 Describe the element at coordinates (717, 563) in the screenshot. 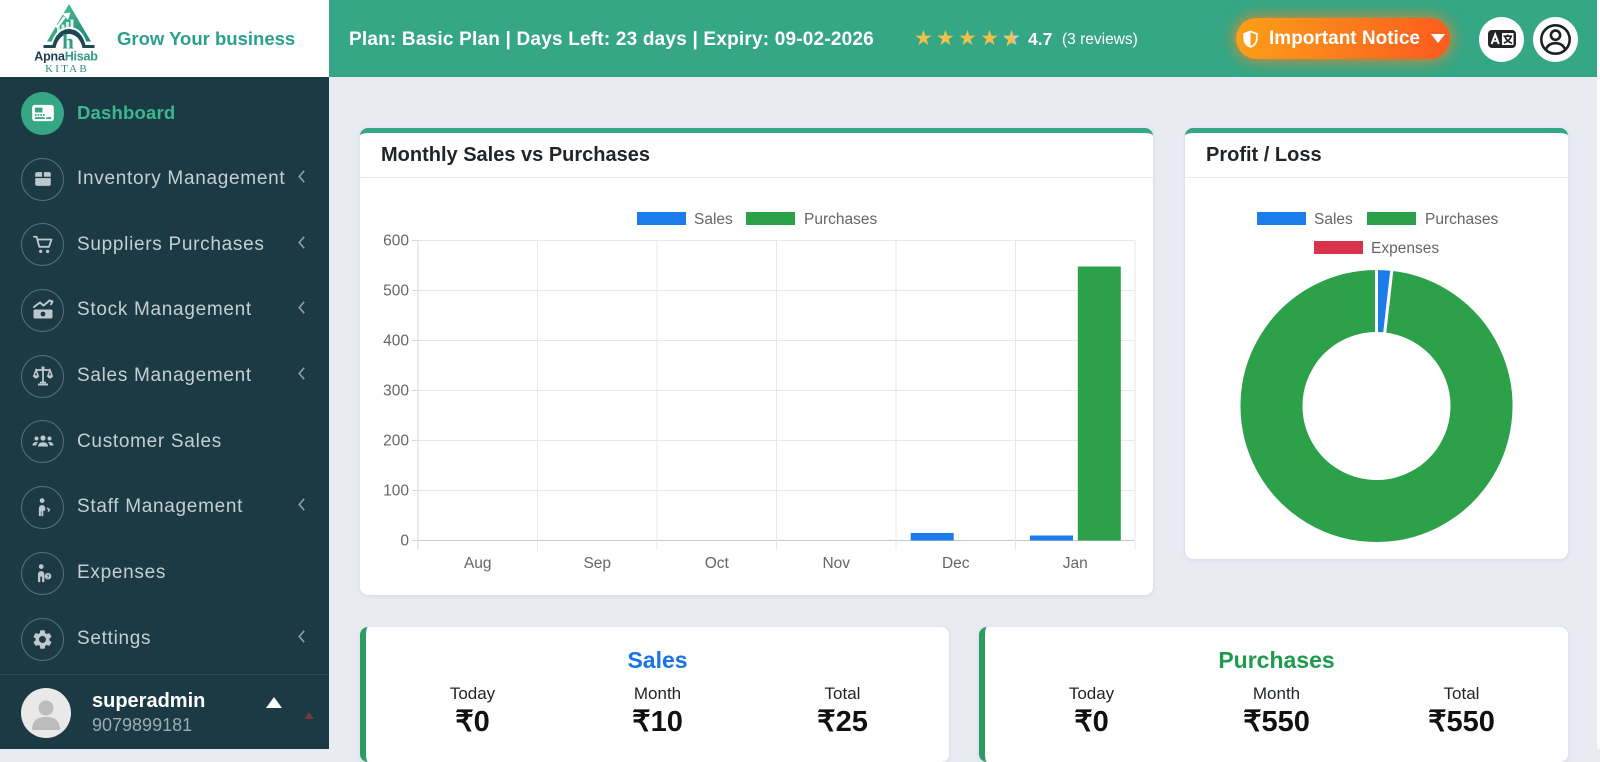

I see `svg-text: Oct` at that location.